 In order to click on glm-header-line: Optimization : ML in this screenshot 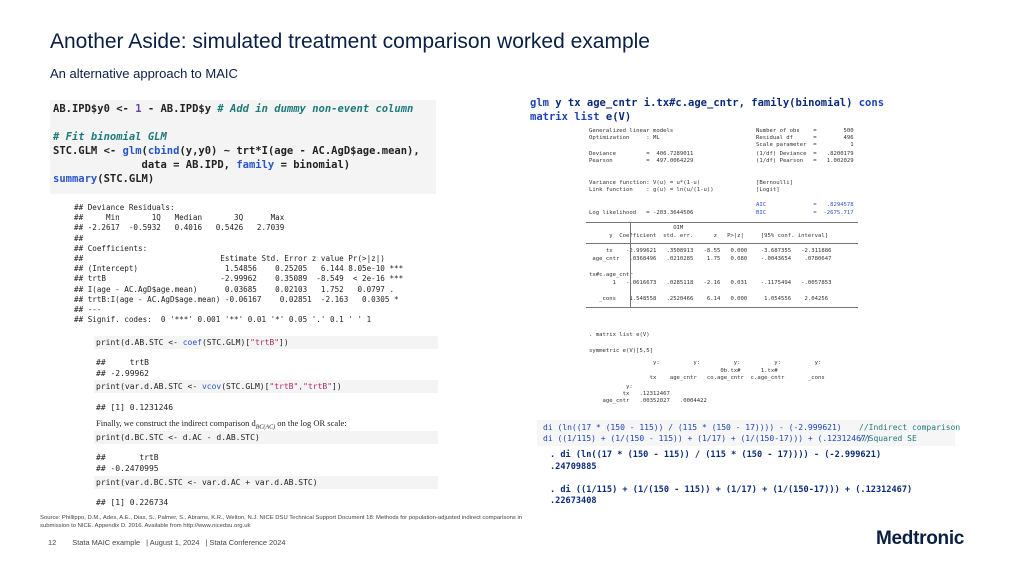, I will do `click(624, 138)`.